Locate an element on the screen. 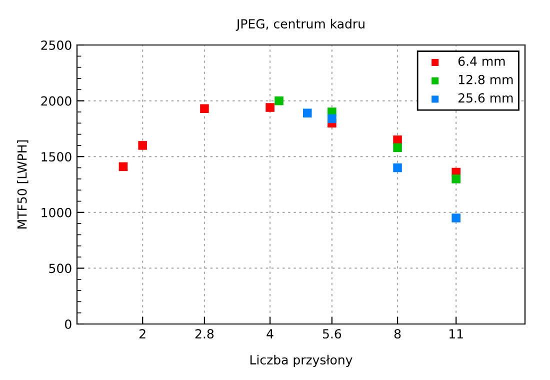  x-tick-label: 4 is located at coordinates (270, 333).